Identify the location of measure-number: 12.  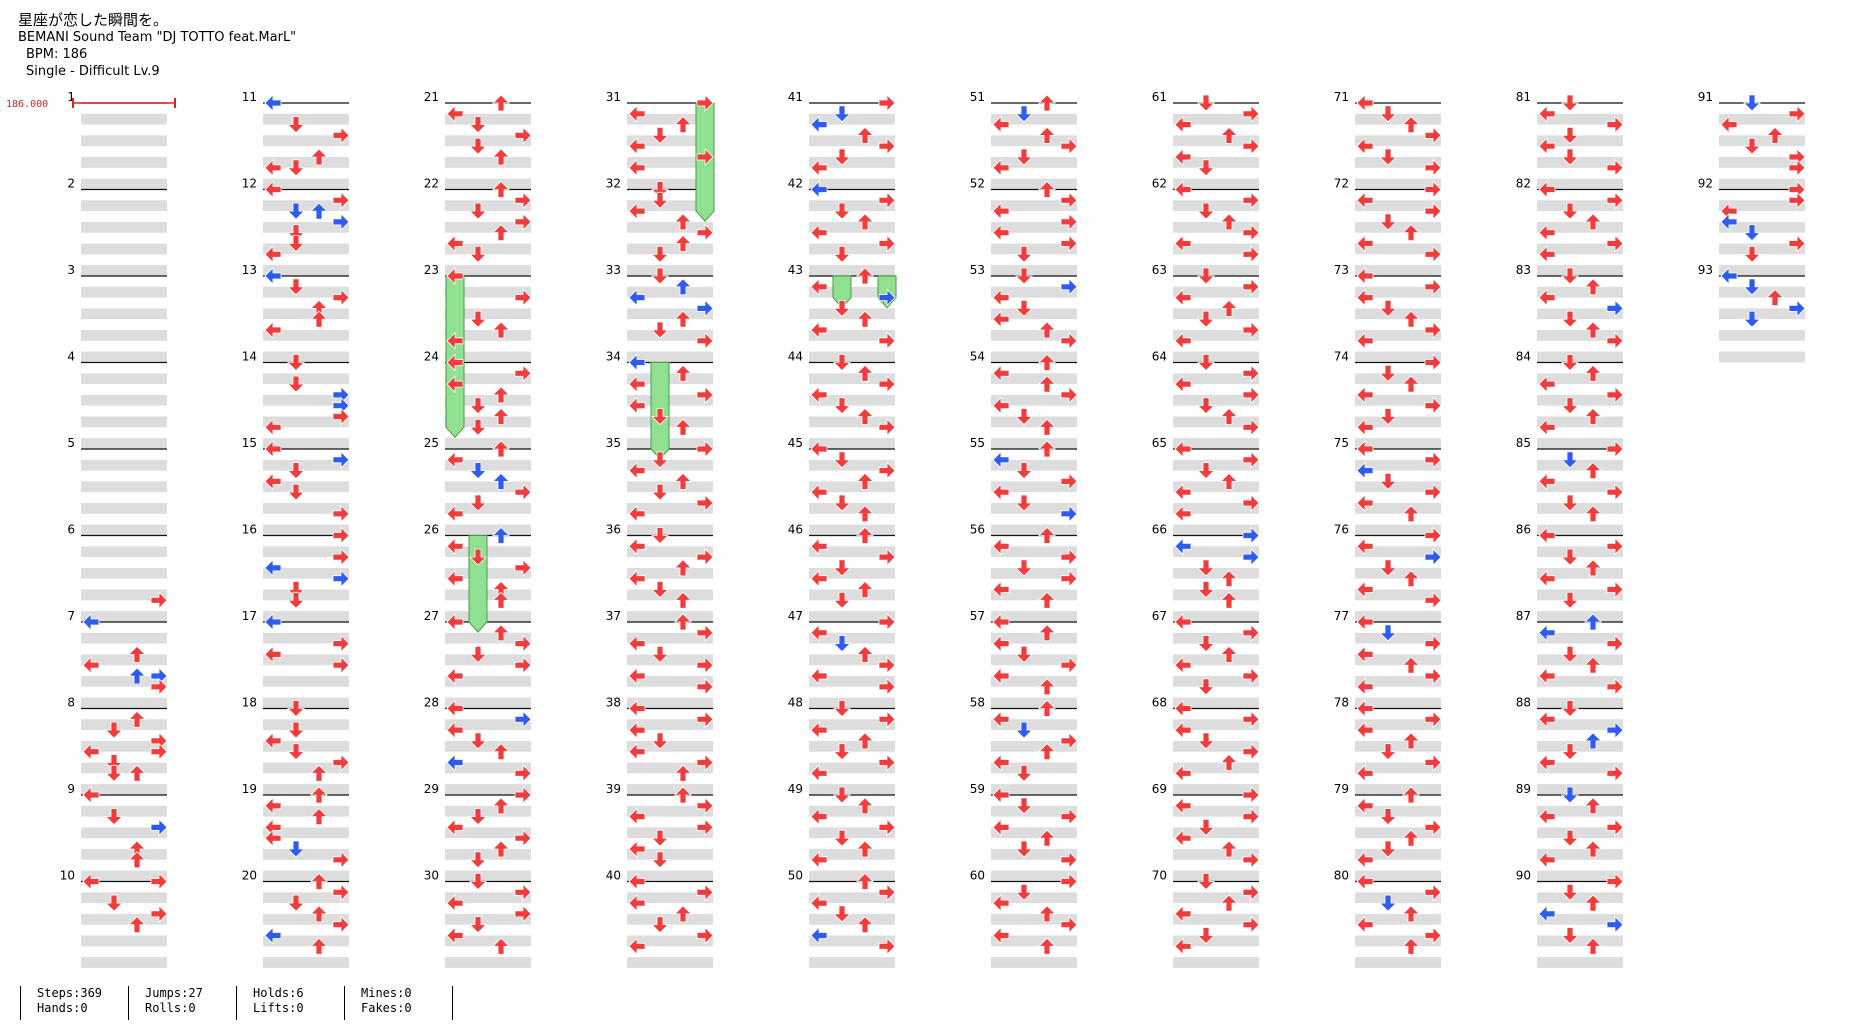
(249, 184).